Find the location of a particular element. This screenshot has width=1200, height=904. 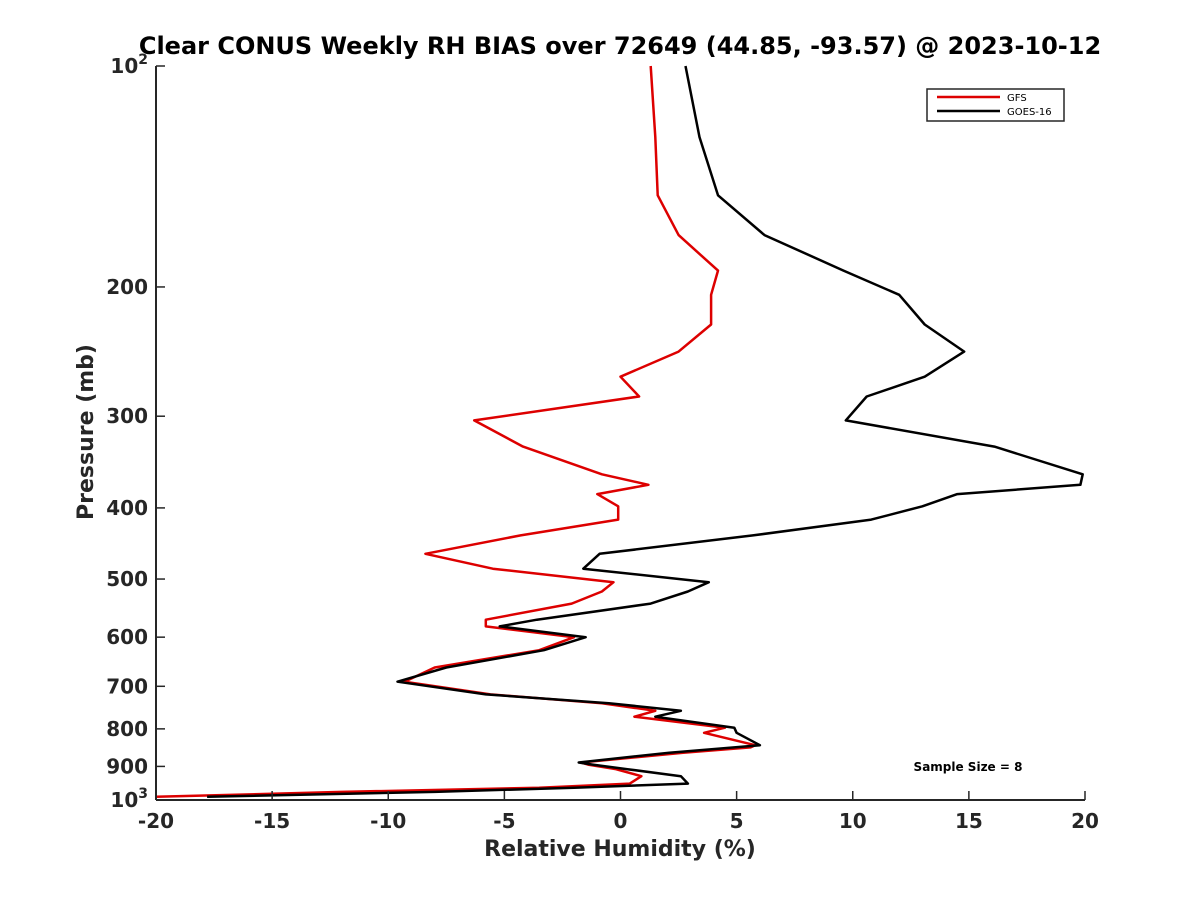

y-tick-label: 800 is located at coordinates (127, 729).